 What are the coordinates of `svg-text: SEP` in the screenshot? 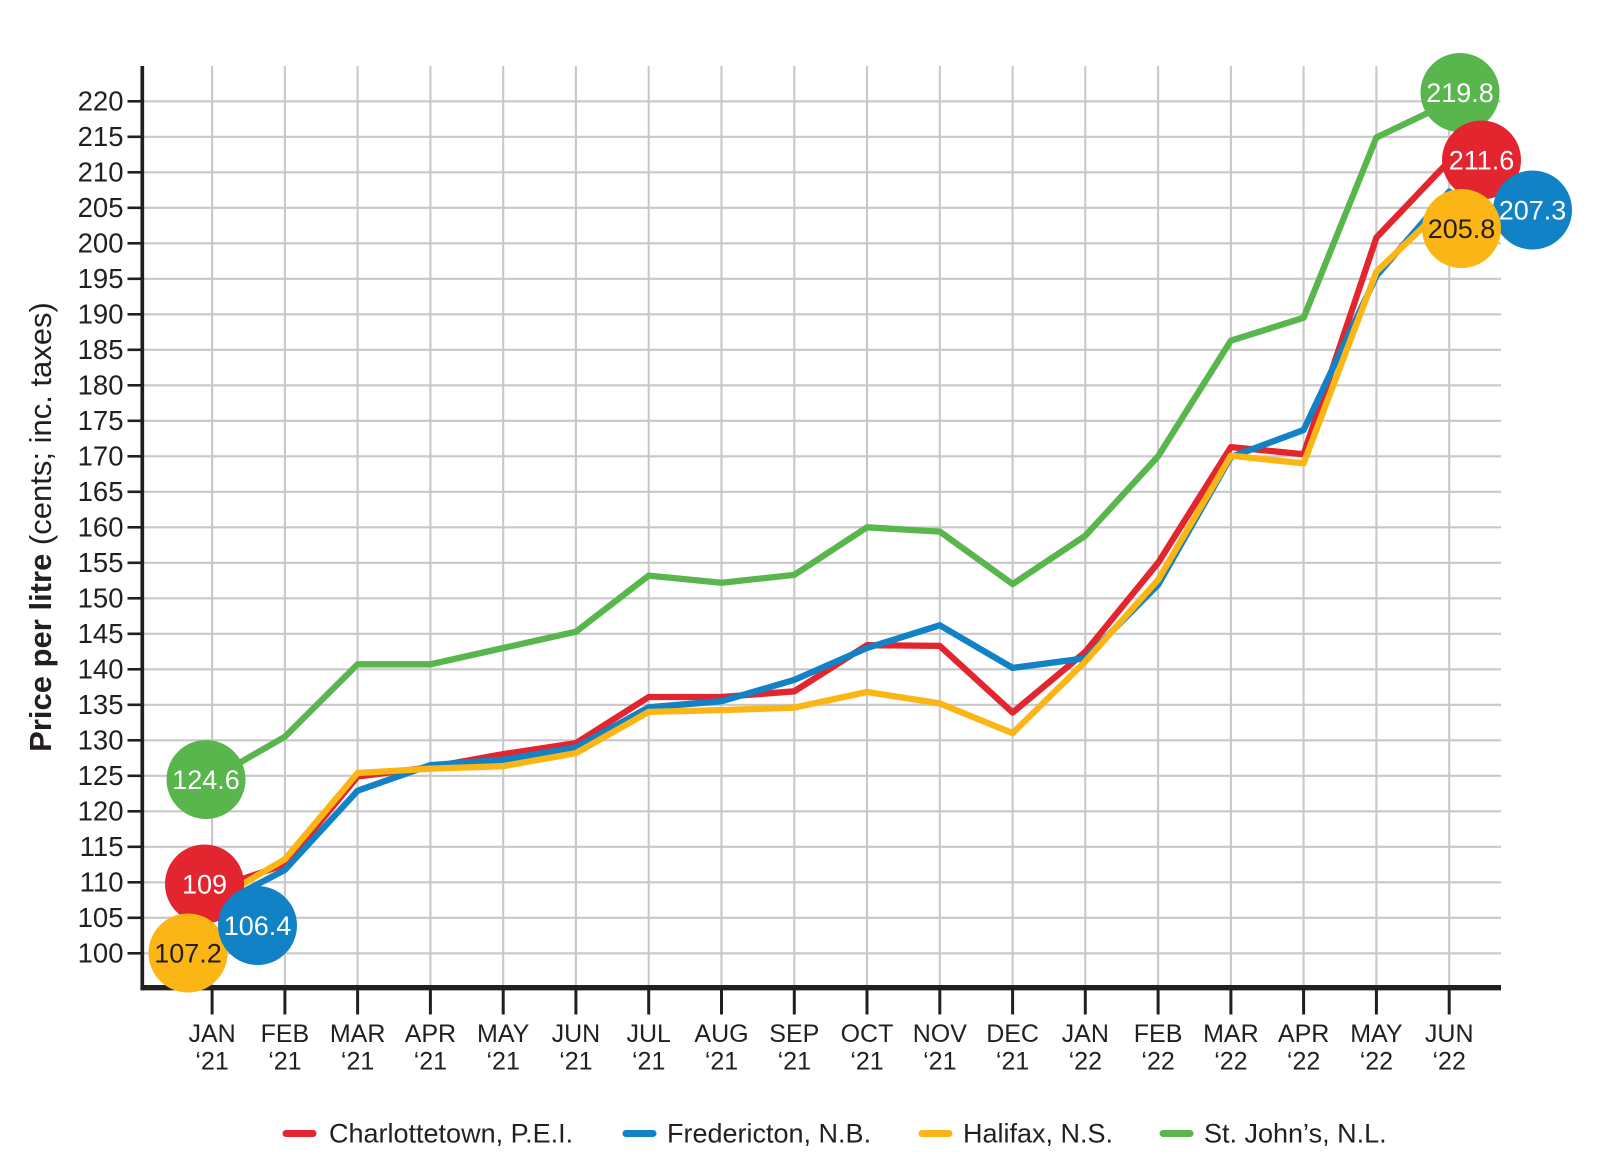 It's located at (794, 1034).